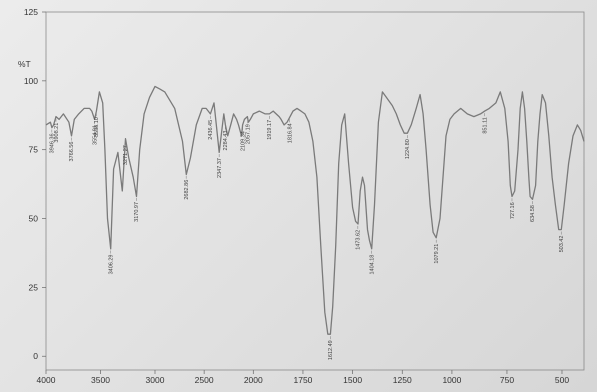  What do you see at coordinates (155, 380) in the screenshot?
I see `x-tick-label: 3000` at bounding box center [155, 380].